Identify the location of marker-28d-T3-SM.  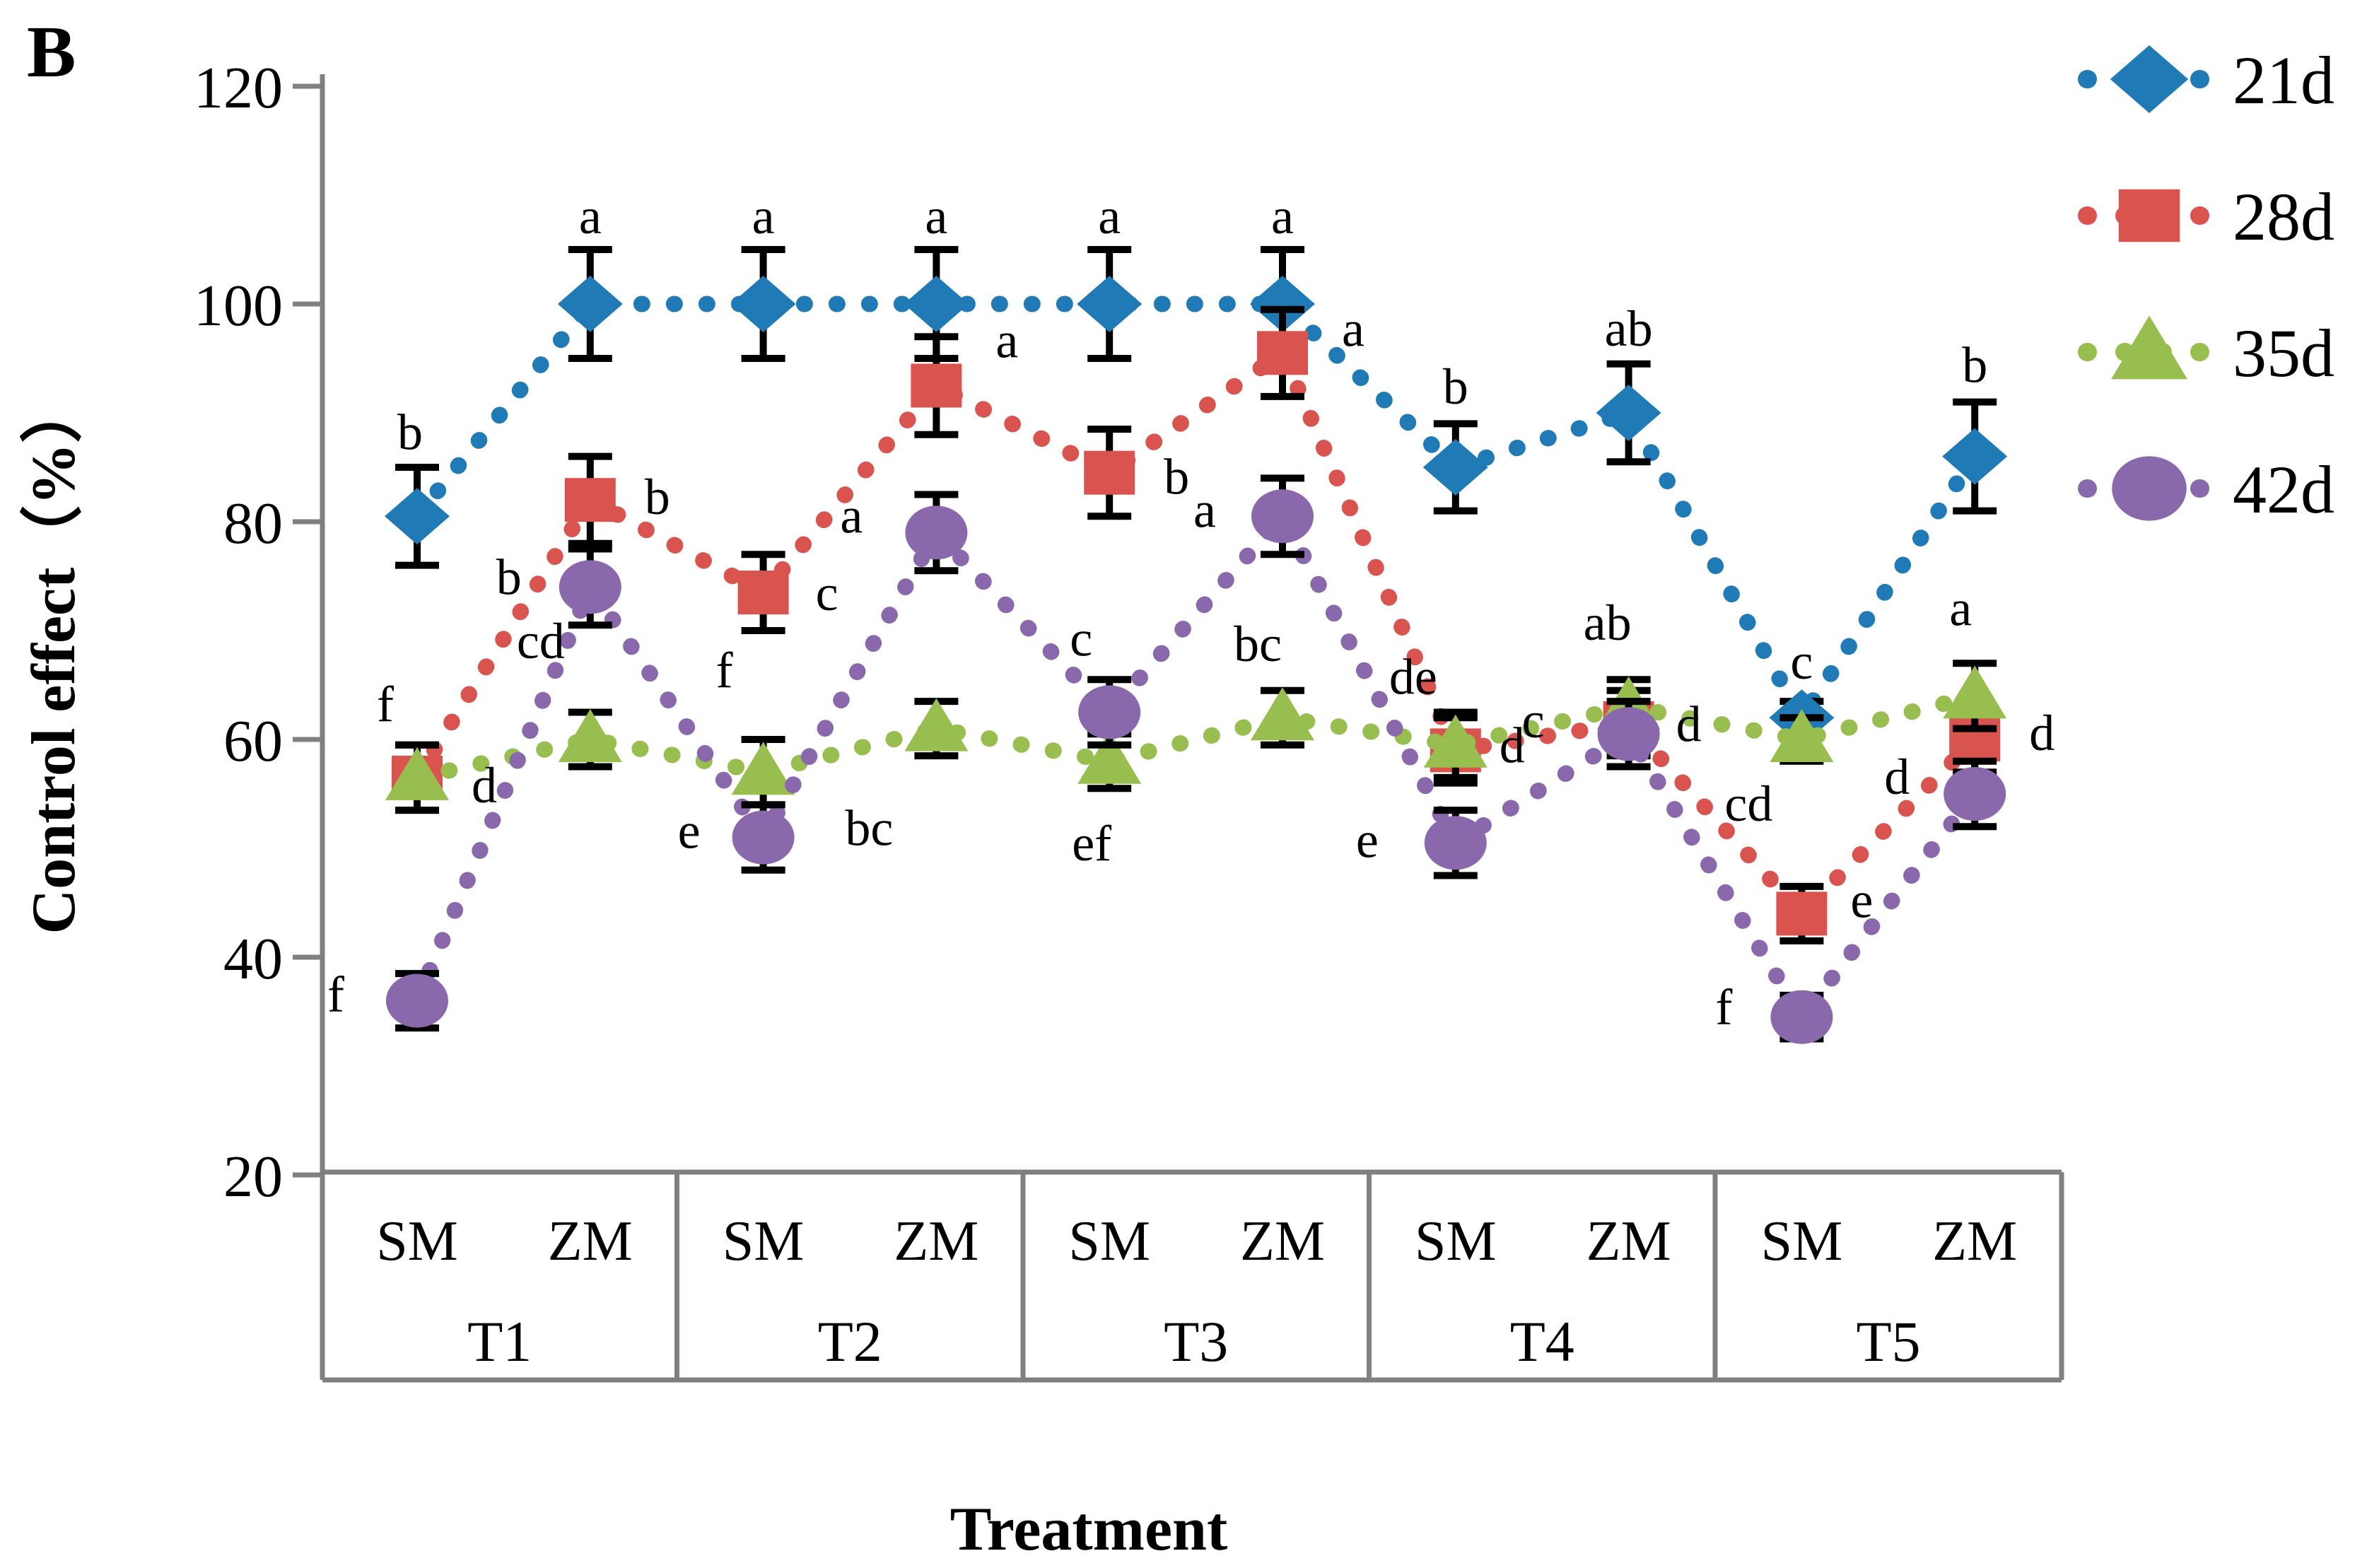
(1110, 472).